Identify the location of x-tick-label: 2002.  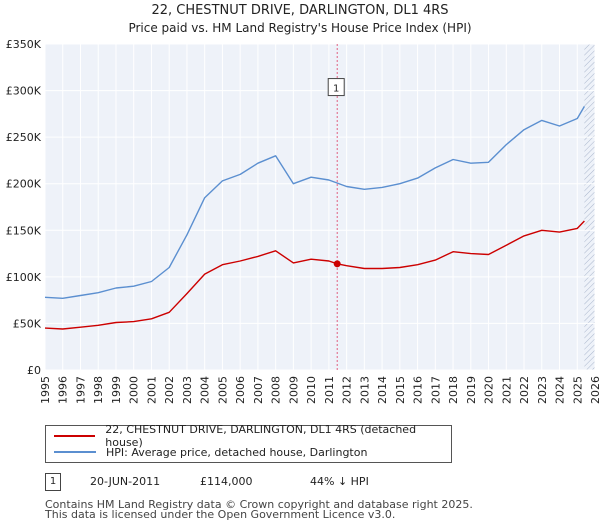
(169, 390).